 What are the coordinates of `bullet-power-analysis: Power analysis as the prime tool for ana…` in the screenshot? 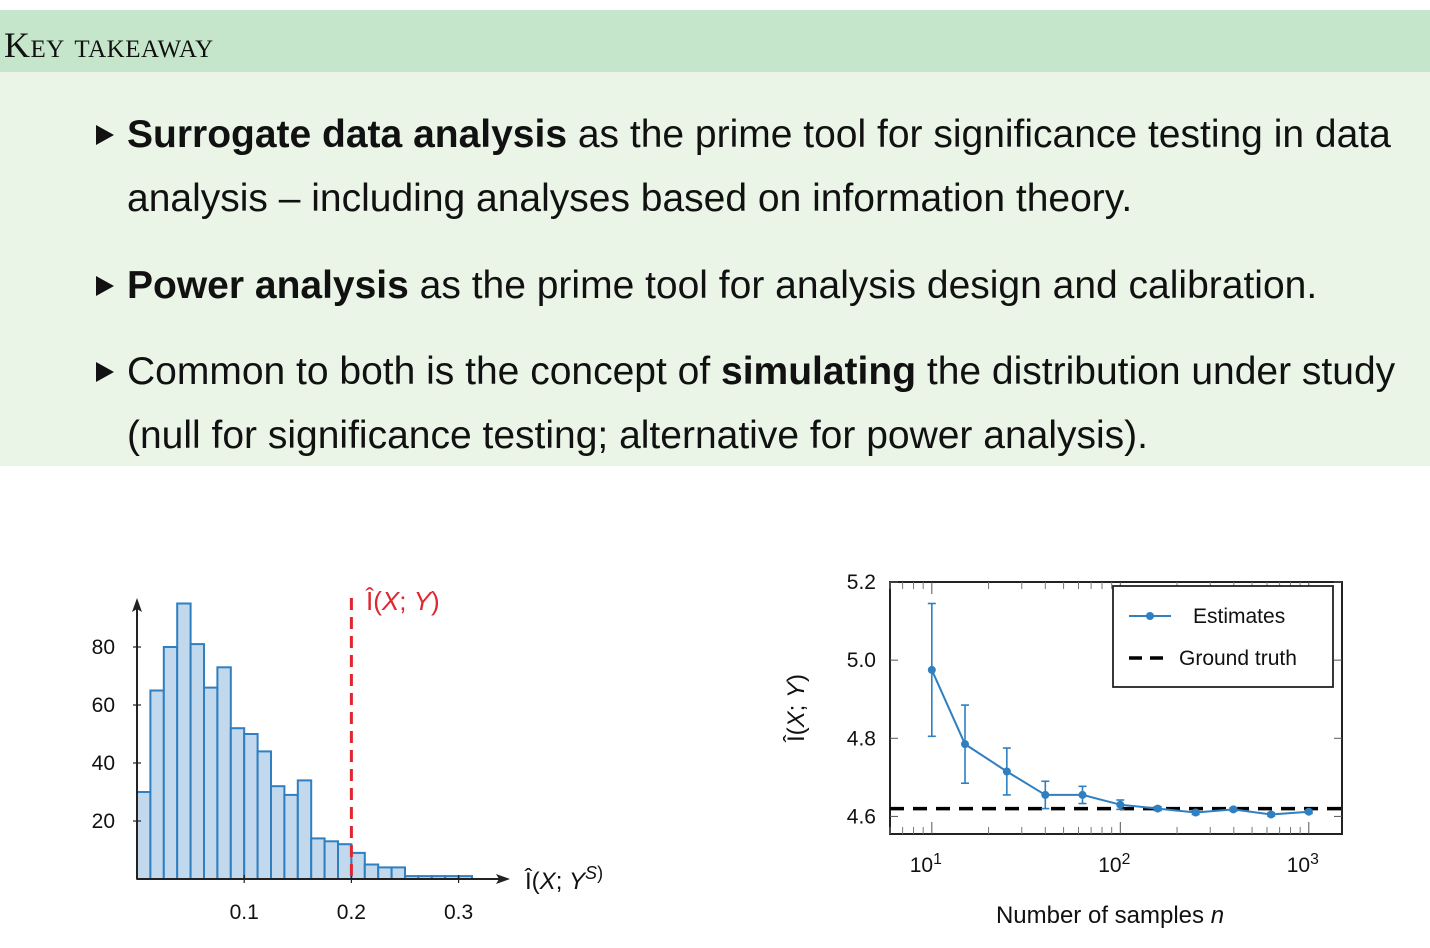 It's located at (751, 286).